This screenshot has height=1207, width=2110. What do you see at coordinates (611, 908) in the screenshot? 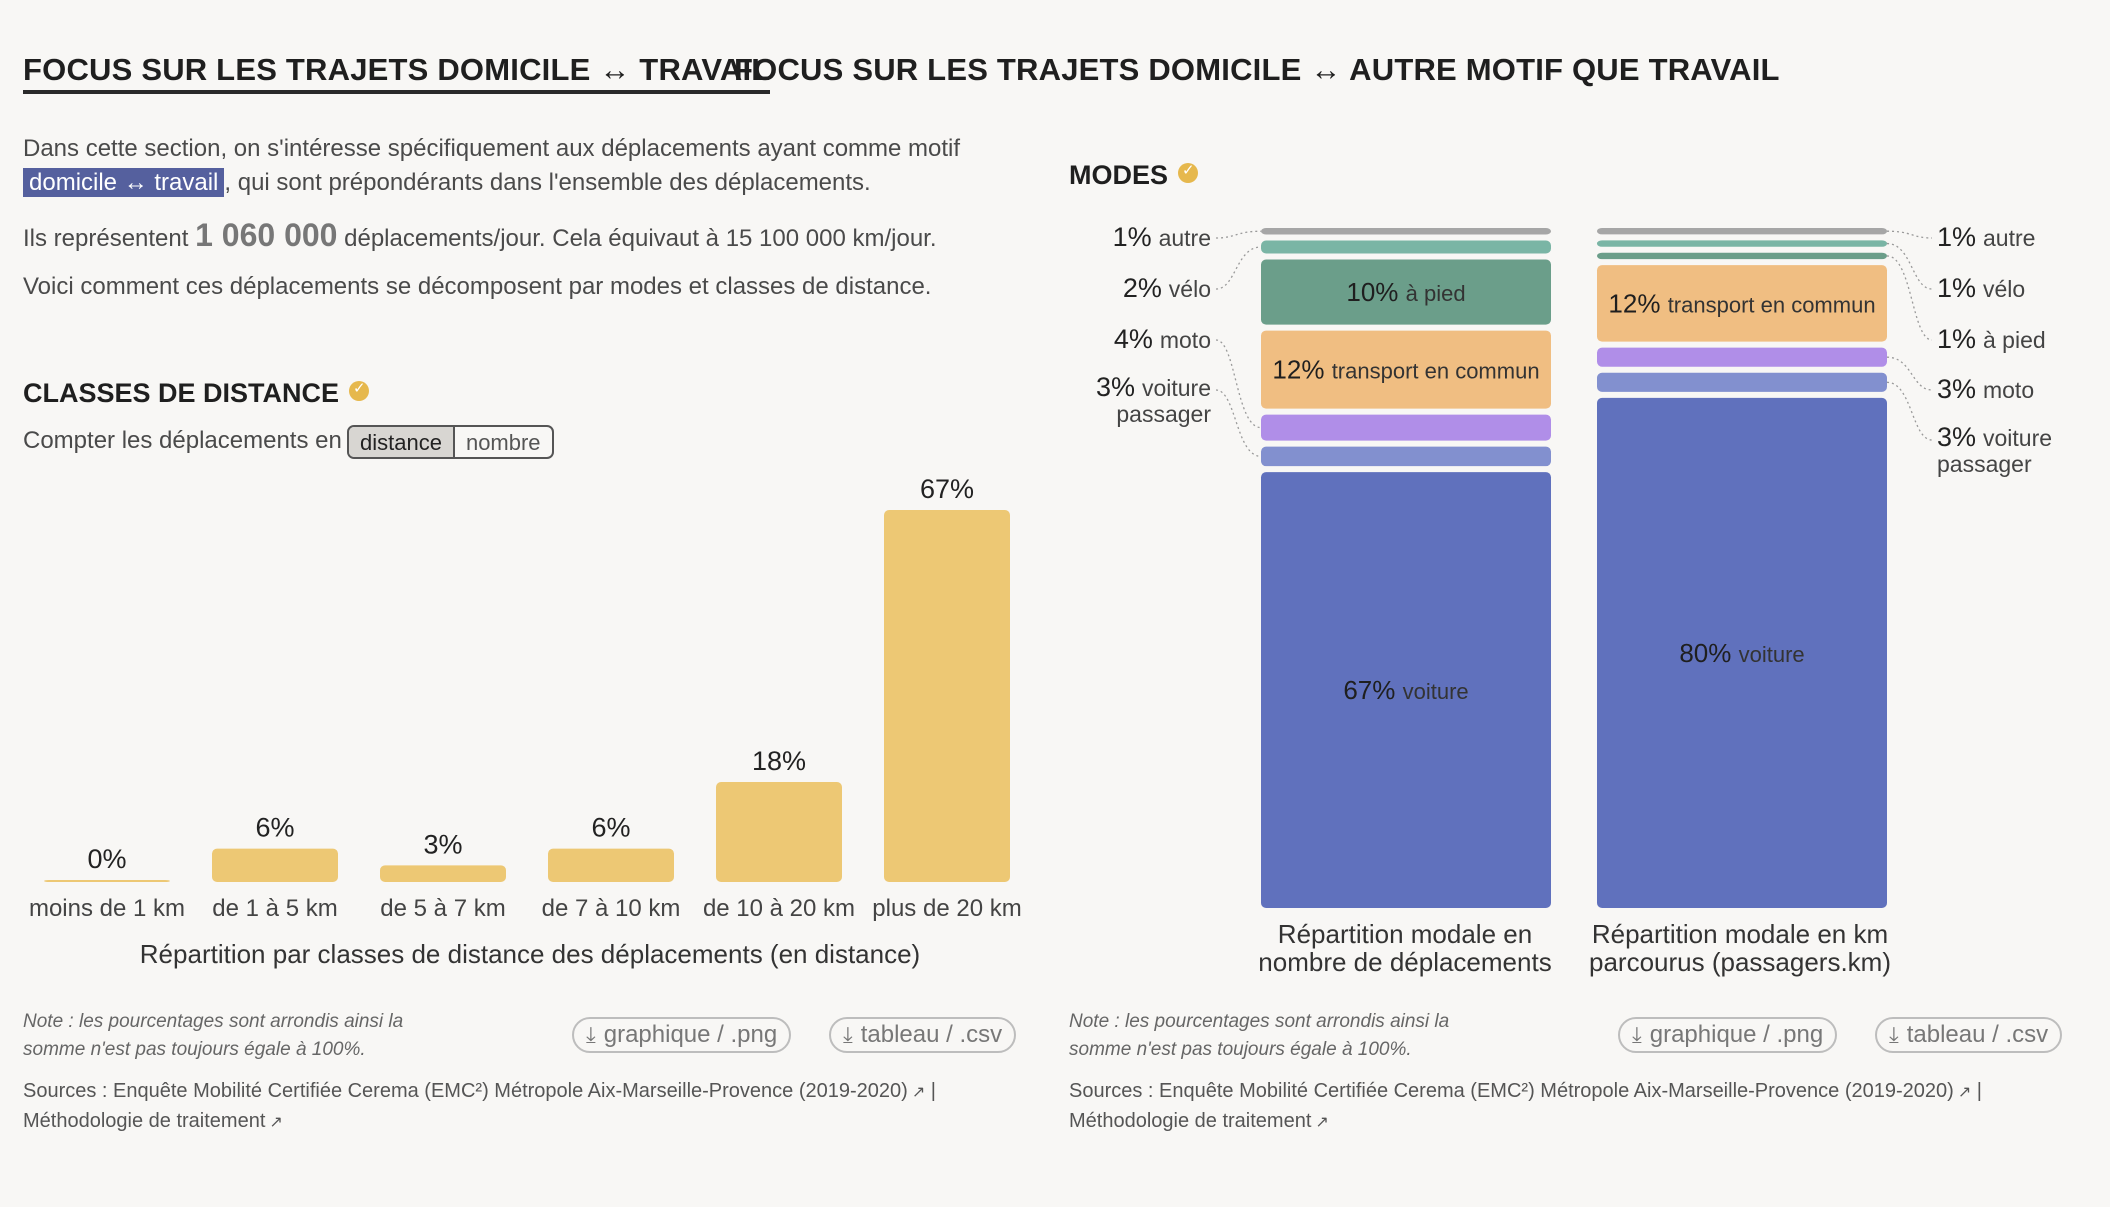
I see `distance-category-label: de 7 à 10 km` at bounding box center [611, 908].